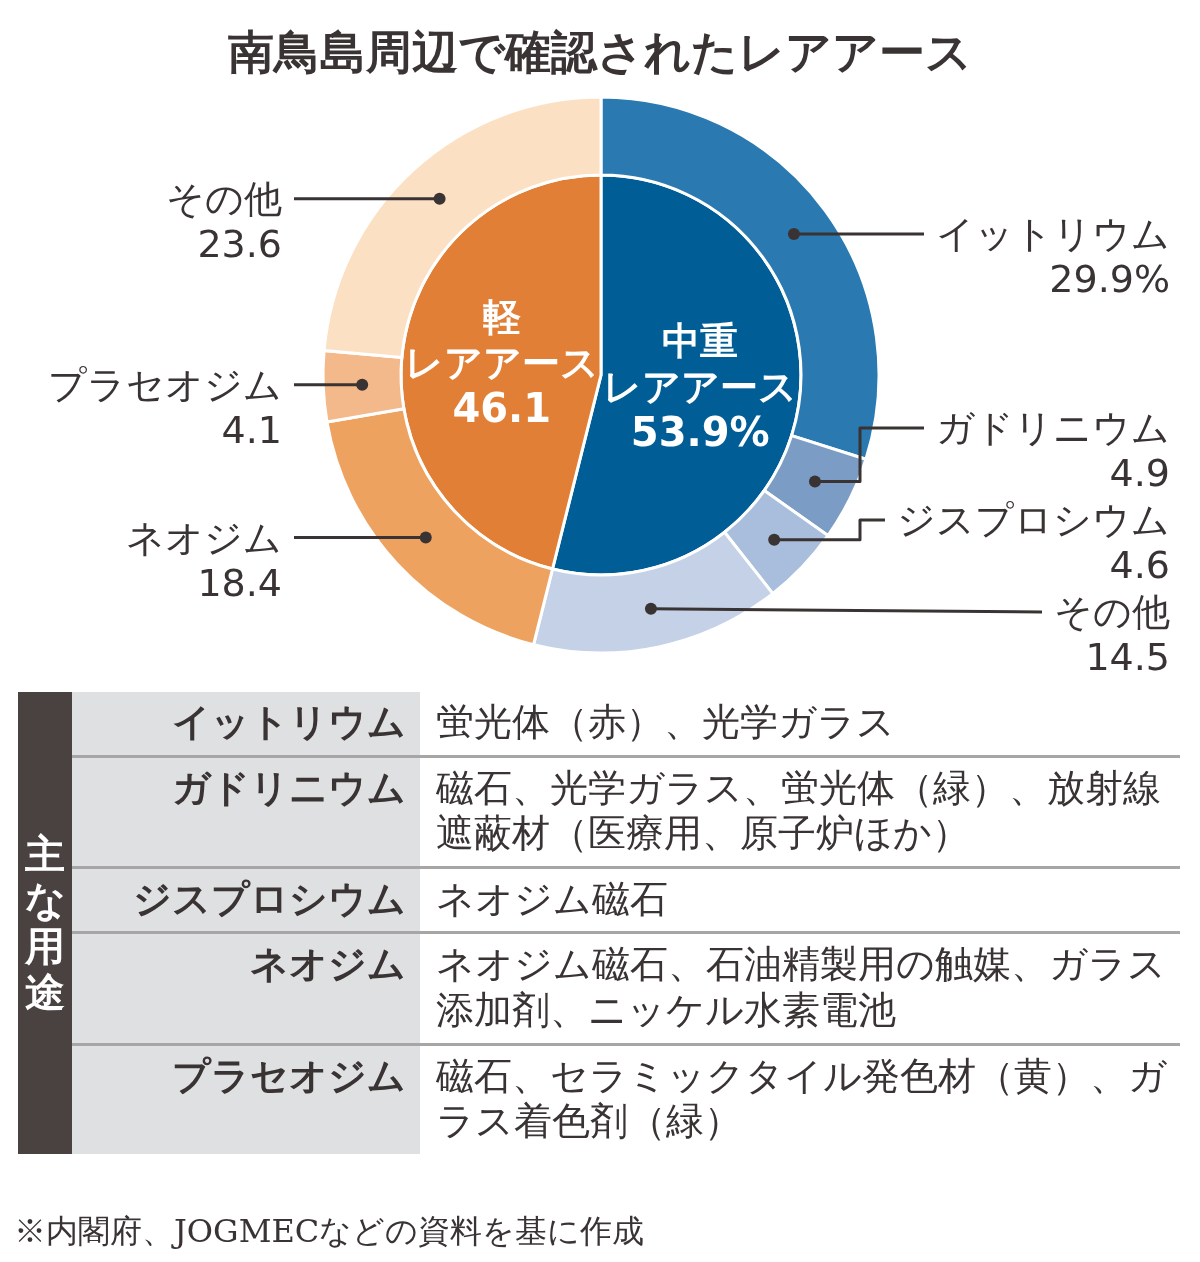 The image size is (1200, 1262). Describe the element at coordinates (502, 407) in the screenshot. I see `data-label: 46.1` at that location.